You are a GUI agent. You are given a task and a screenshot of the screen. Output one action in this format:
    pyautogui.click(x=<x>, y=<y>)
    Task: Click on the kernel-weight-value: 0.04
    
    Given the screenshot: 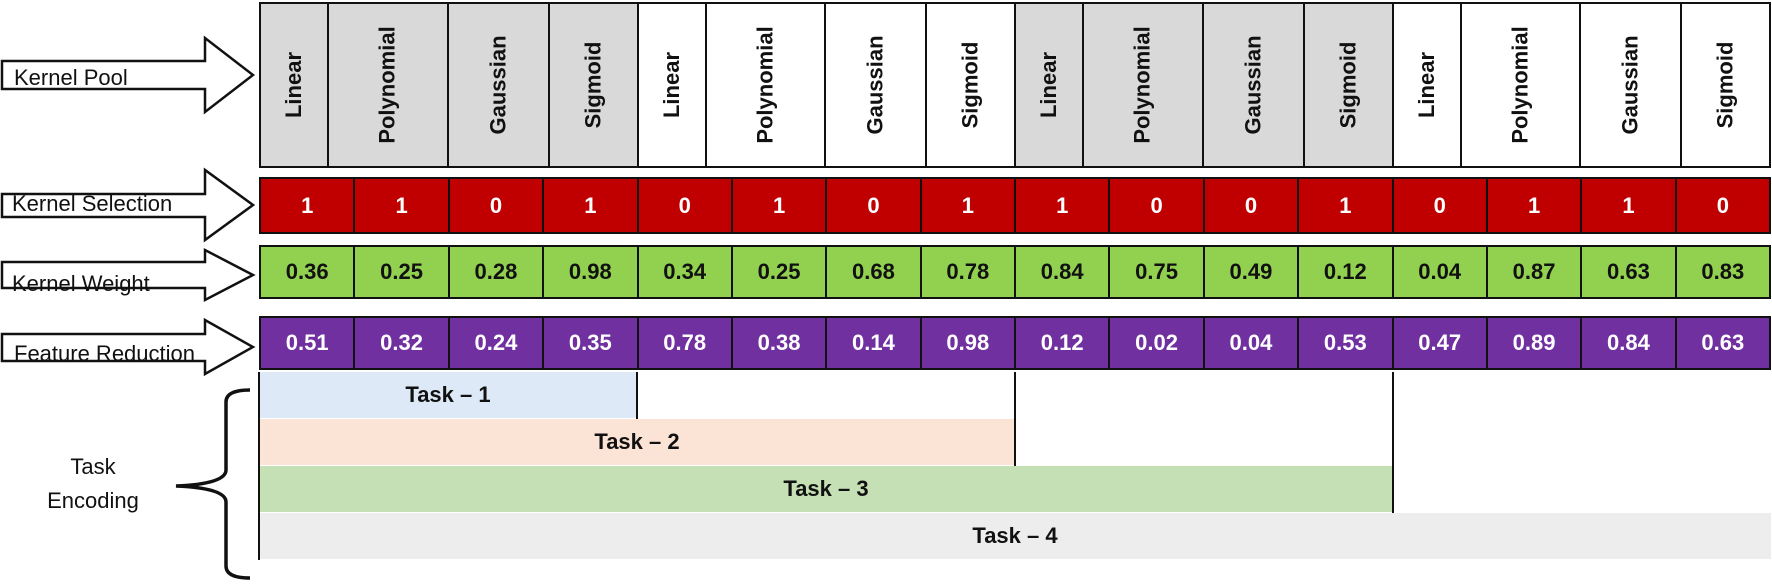 What is the action you would take?
    pyautogui.click(x=1440, y=271)
    